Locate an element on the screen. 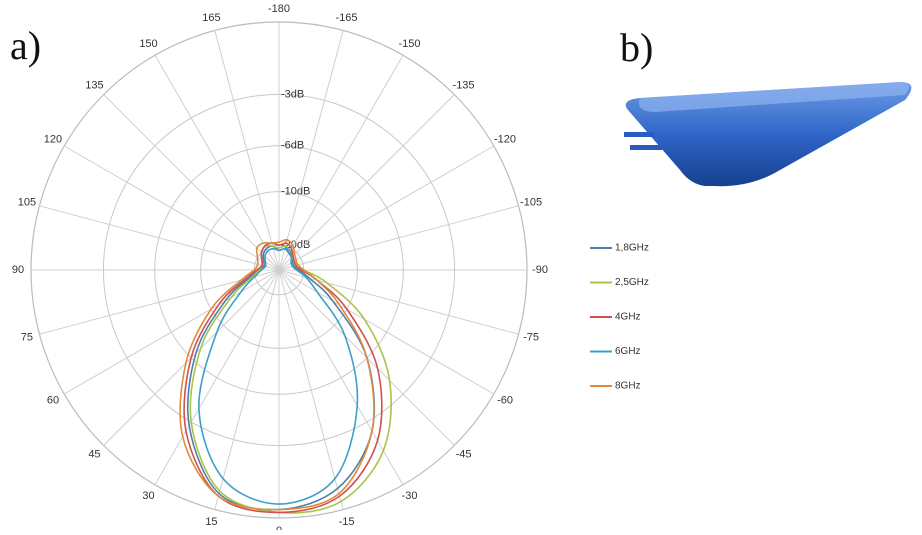 This screenshot has width=922, height=535. legend-label: 8GHz is located at coordinates (628, 386).